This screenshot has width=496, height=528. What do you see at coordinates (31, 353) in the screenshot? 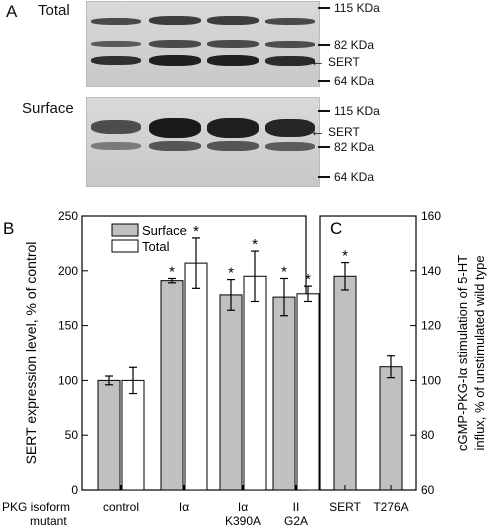
I see `y-axis-title-b: SERT expression level, % of control` at bounding box center [31, 353].